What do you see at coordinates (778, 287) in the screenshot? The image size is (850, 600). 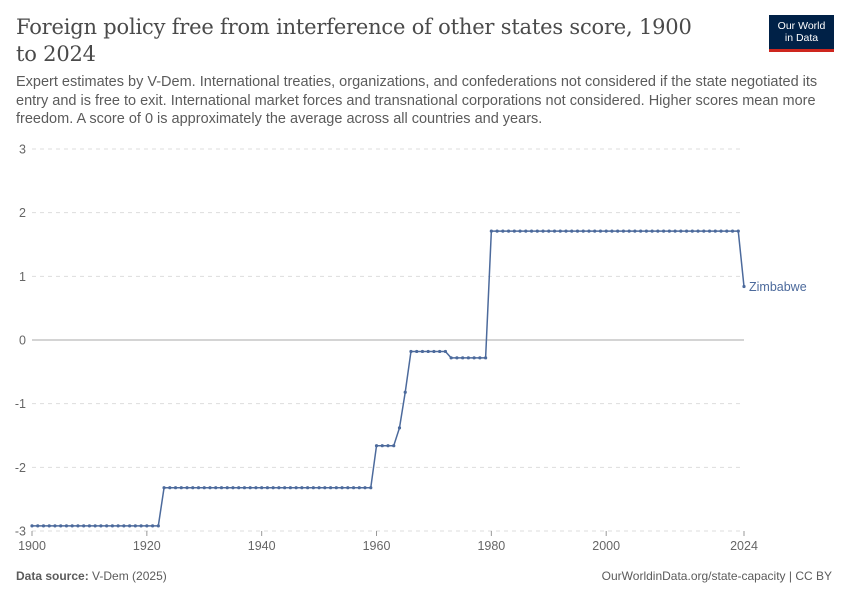 I see `series-label: Zimbabwe` at bounding box center [778, 287].